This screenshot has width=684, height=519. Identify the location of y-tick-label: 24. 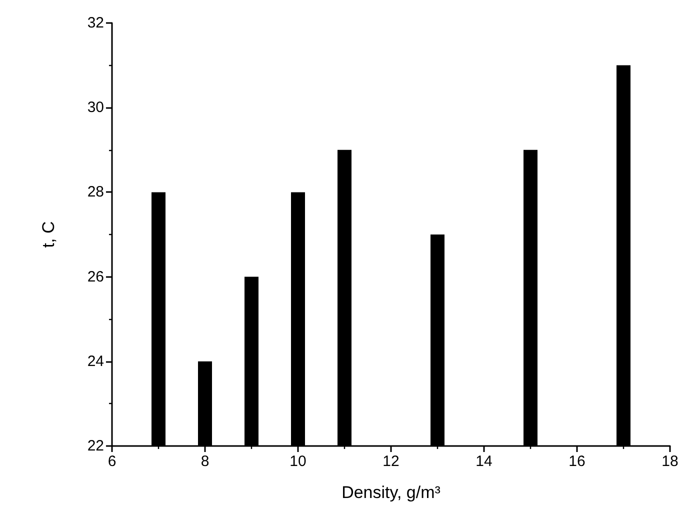
(95, 361).